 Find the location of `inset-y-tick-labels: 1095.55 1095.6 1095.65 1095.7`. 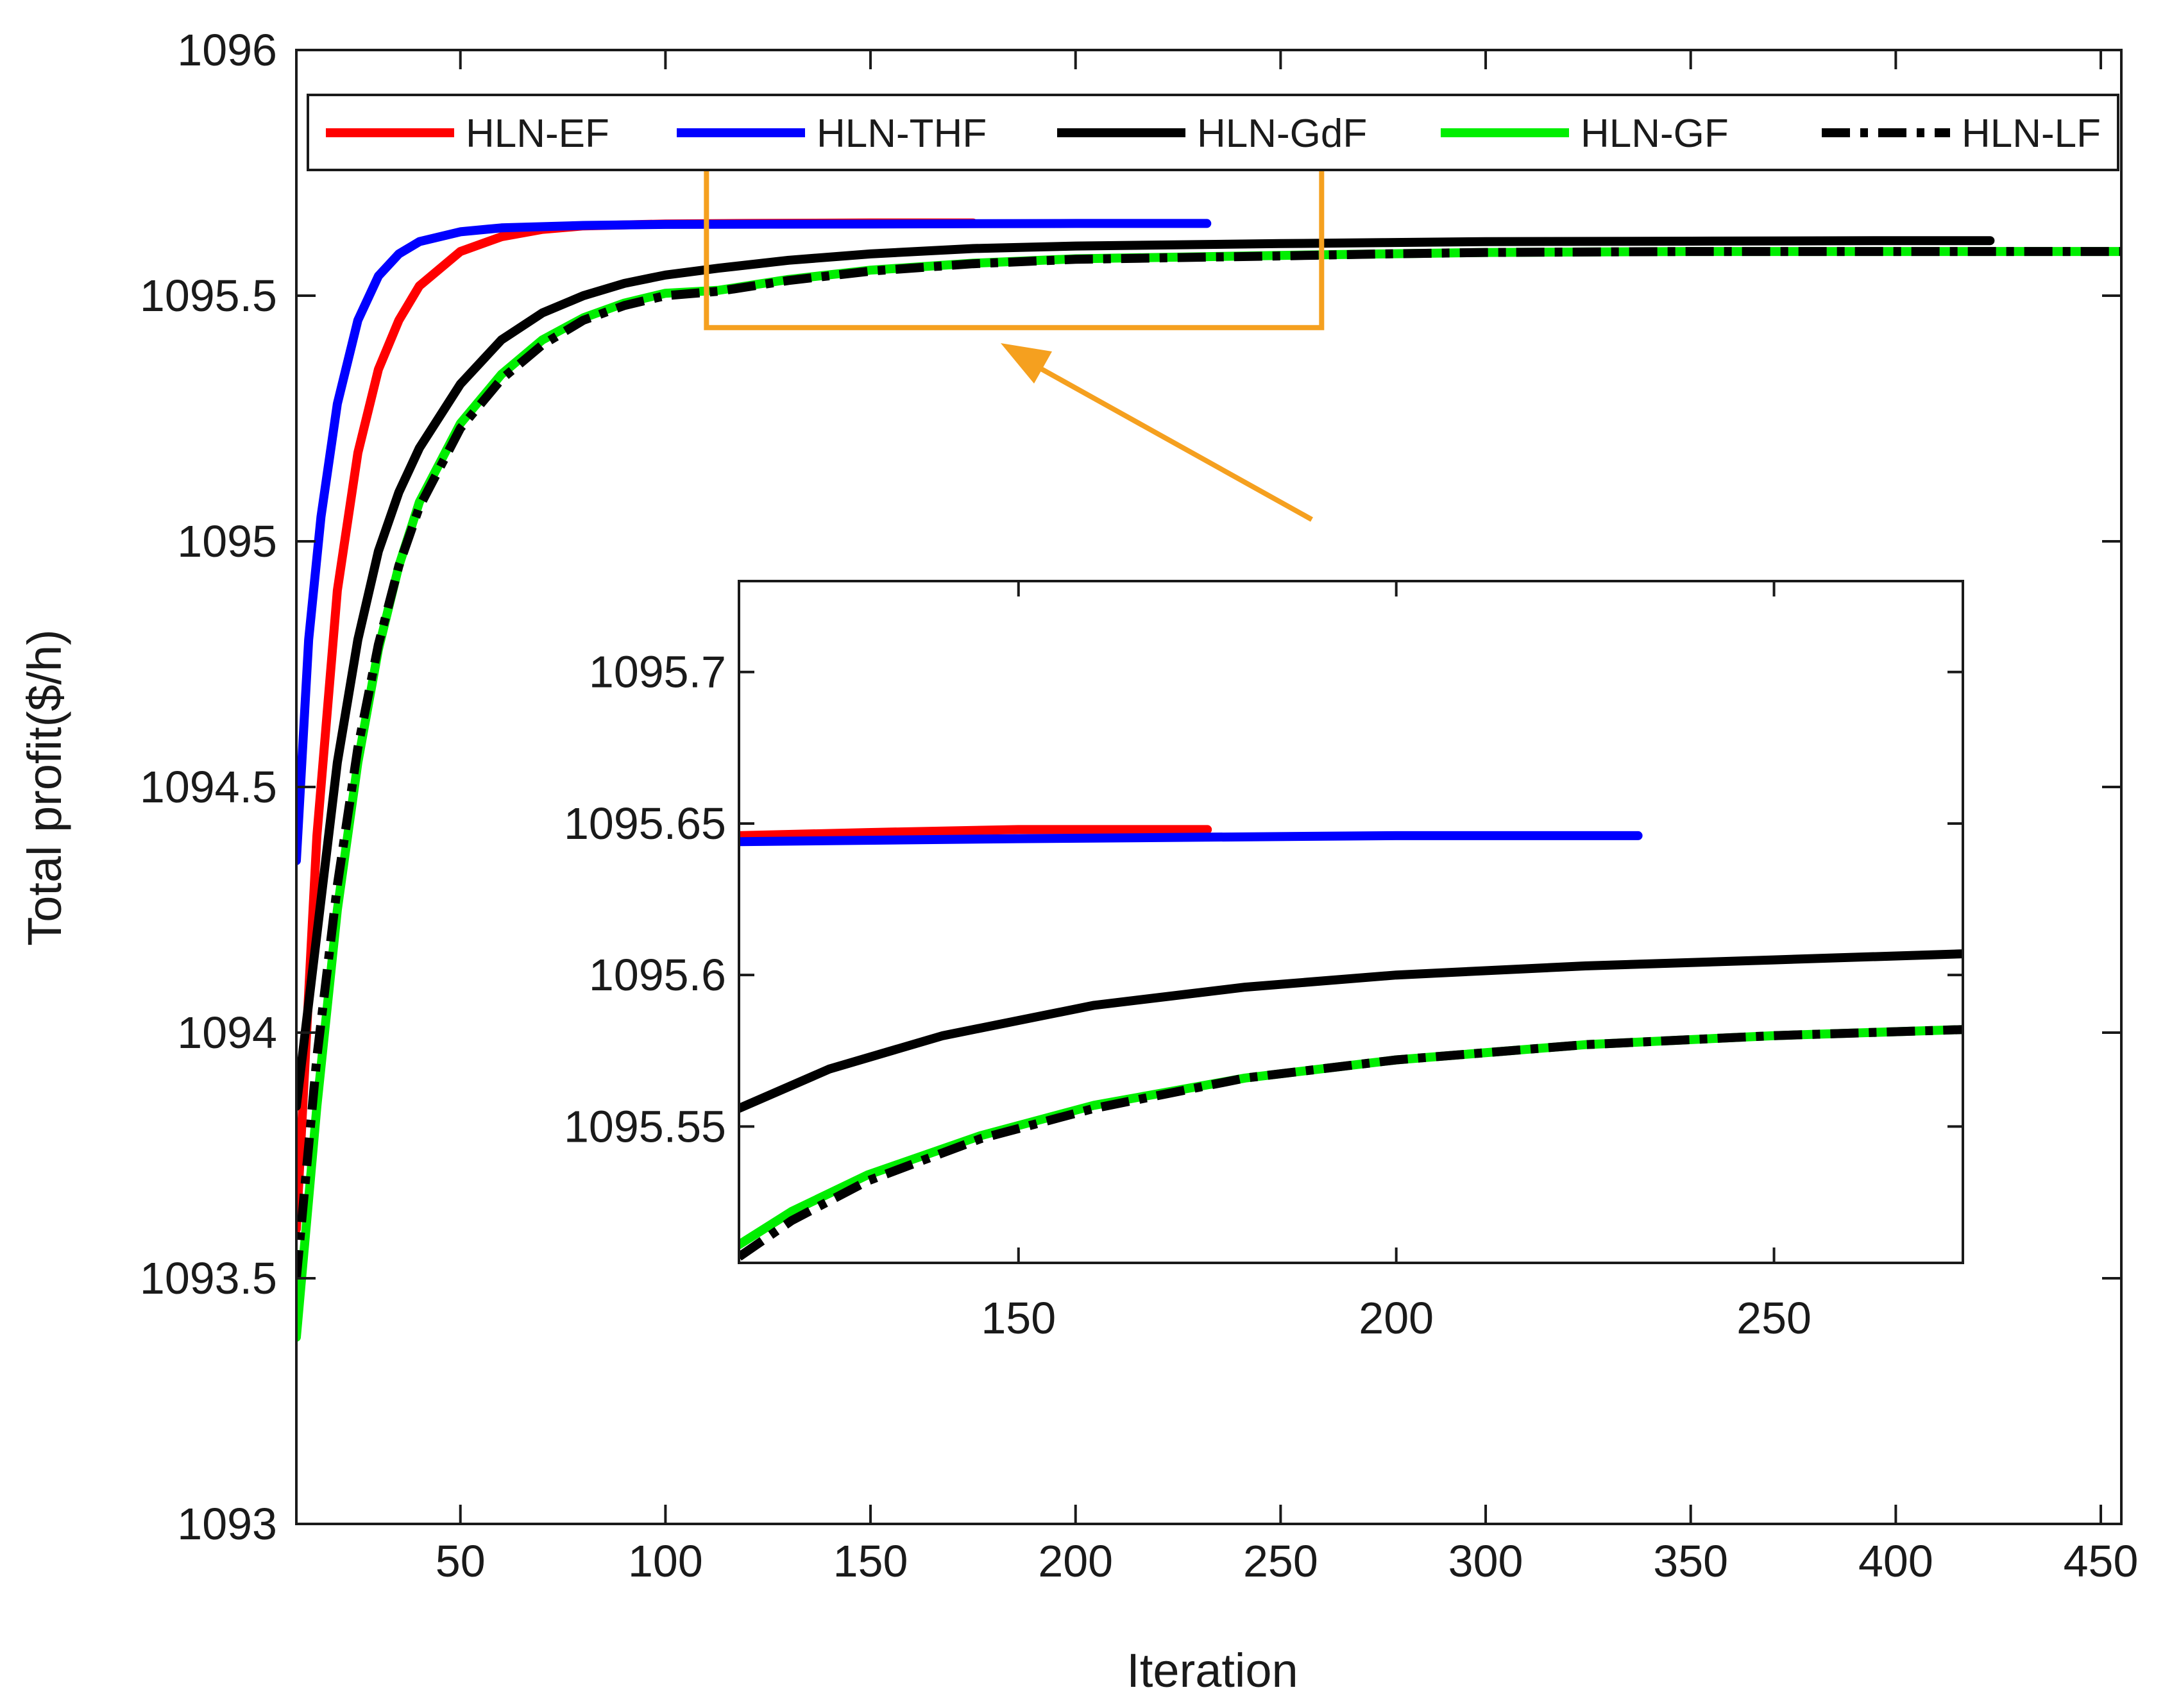

inset-y-tick-labels: 1095.55 1095.6 1095.65 1095.7 is located at coordinates (645, 899).